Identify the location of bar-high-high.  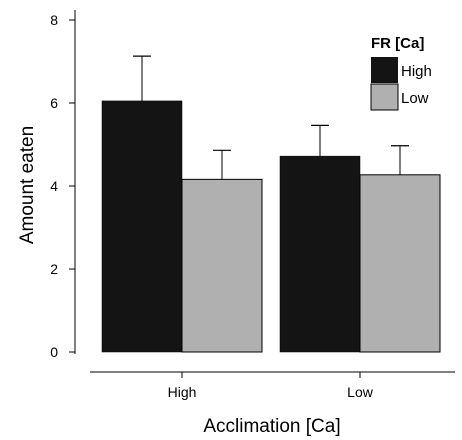
(142, 226).